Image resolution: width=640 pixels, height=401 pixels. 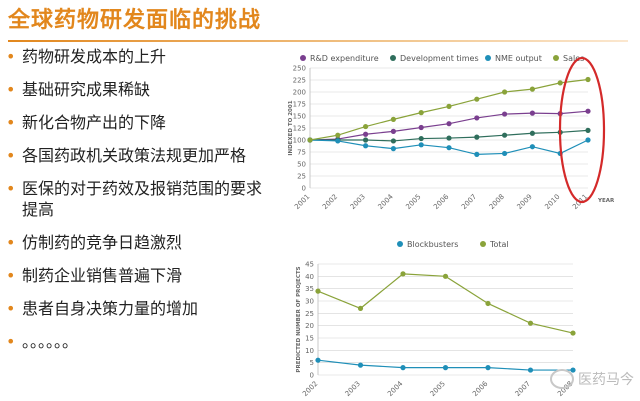 I want to click on watermark-text: 医药马今, so click(x=606, y=380).